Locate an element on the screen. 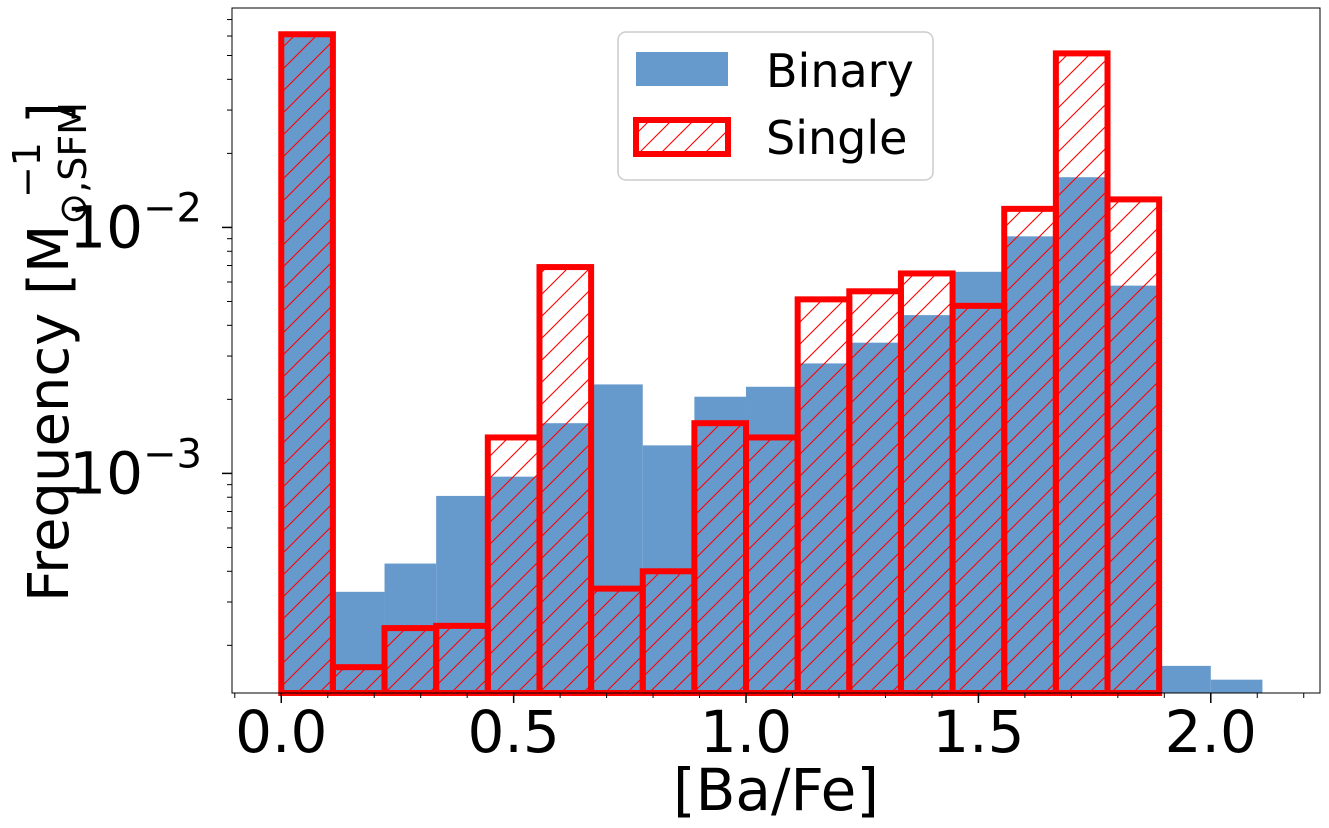  y-axis-label-main: Frequency [M is located at coordinates (49, 413).